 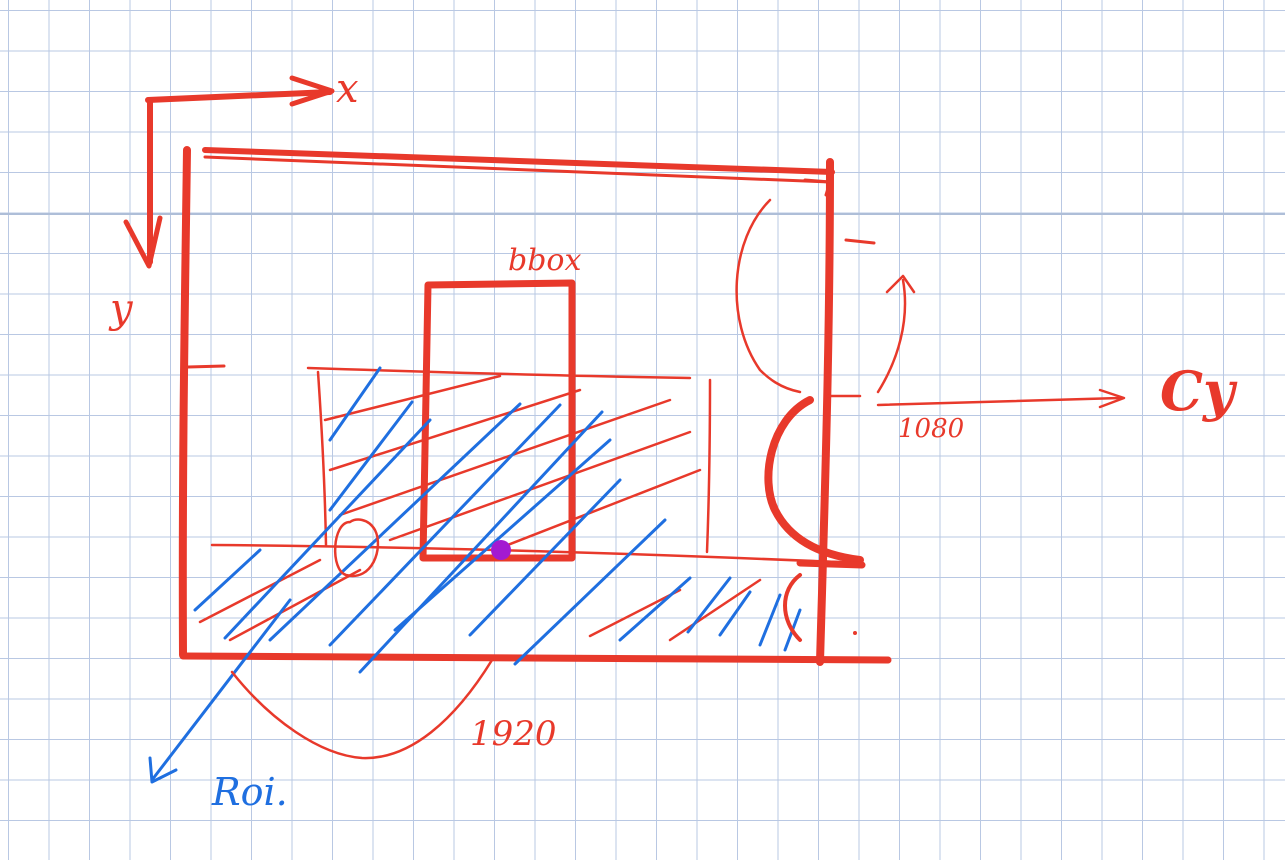 What do you see at coordinates (501, 550) in the screenshot?
I see `bbox-bottom-center-point` at bounding box center [501, 550].